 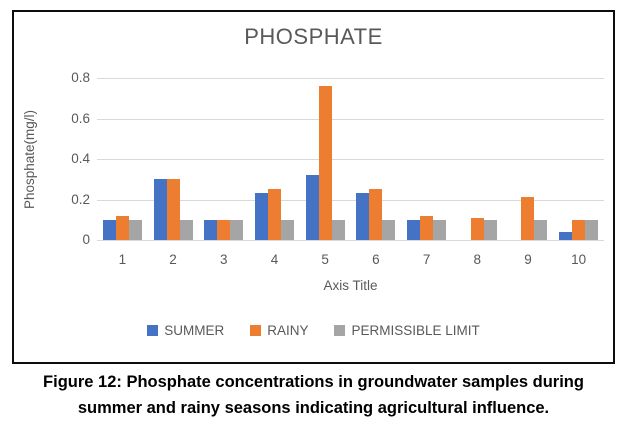 I want to click on legend-item-permissible-limit: PERMISSIBLE LIMIT, so click(x=407, y=330).